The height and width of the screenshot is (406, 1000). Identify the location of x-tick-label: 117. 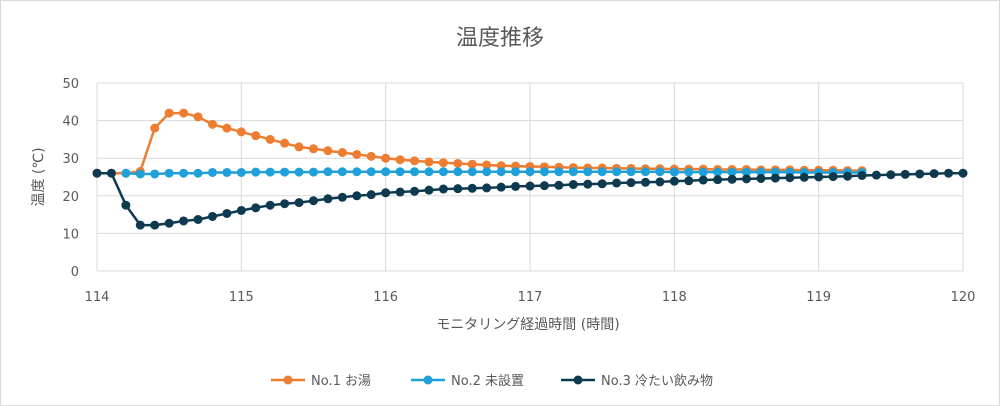
(530, 297).